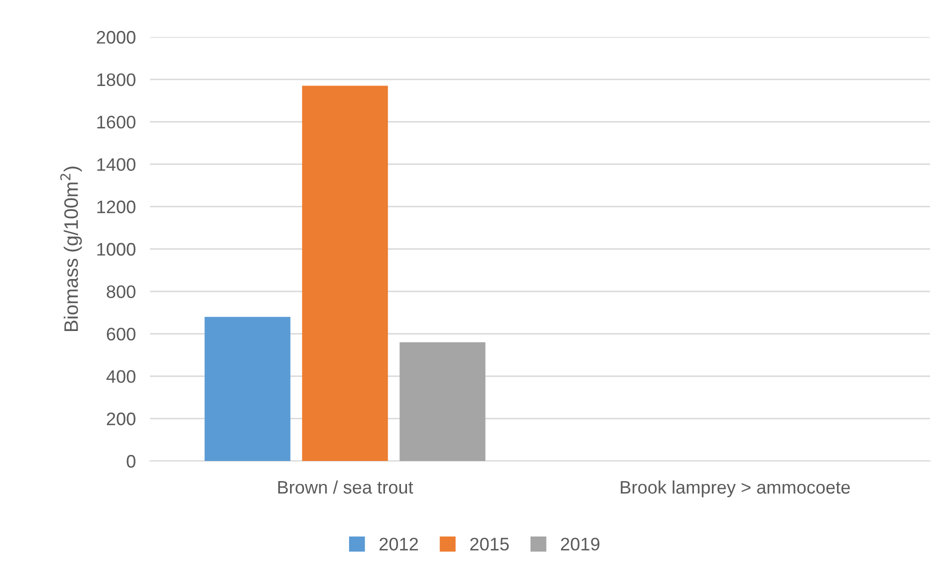  What do you see at coordinates (116, 207) in the screenshot?
I see `y-tick-label: 1200` at bounding box center [116, 207].